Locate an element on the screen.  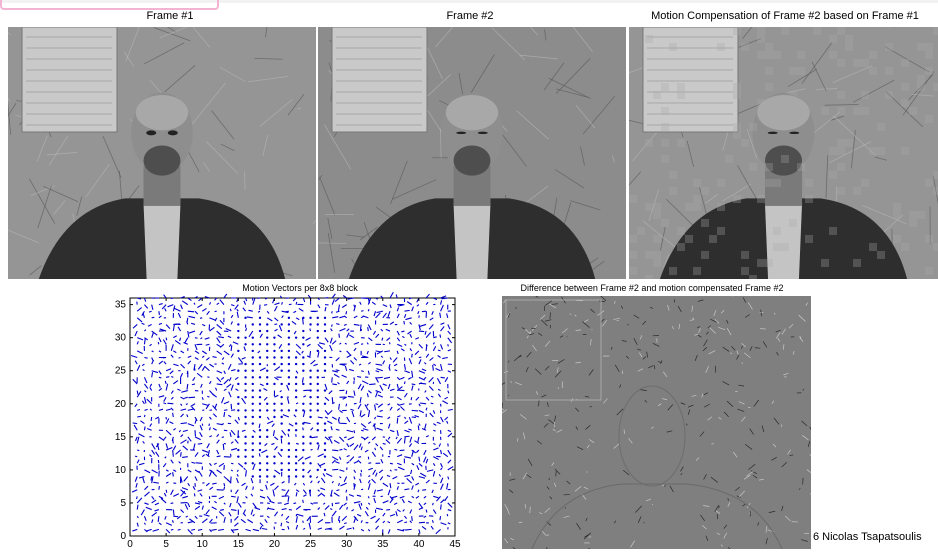
frame1-caption: Frame #1 is located at coordinates (170, 16).